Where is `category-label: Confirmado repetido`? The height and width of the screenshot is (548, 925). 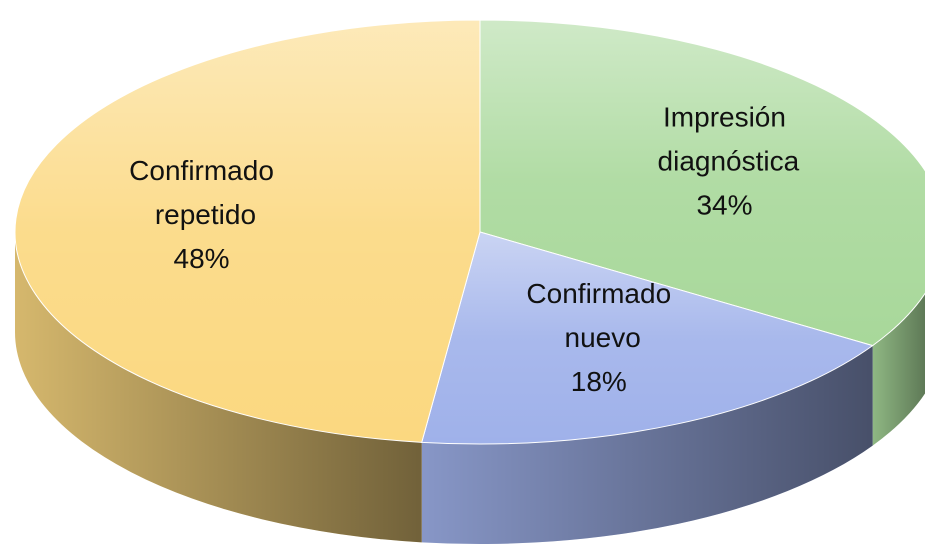 category-label: Confirmado repetido is located at coordinates (201, 192).